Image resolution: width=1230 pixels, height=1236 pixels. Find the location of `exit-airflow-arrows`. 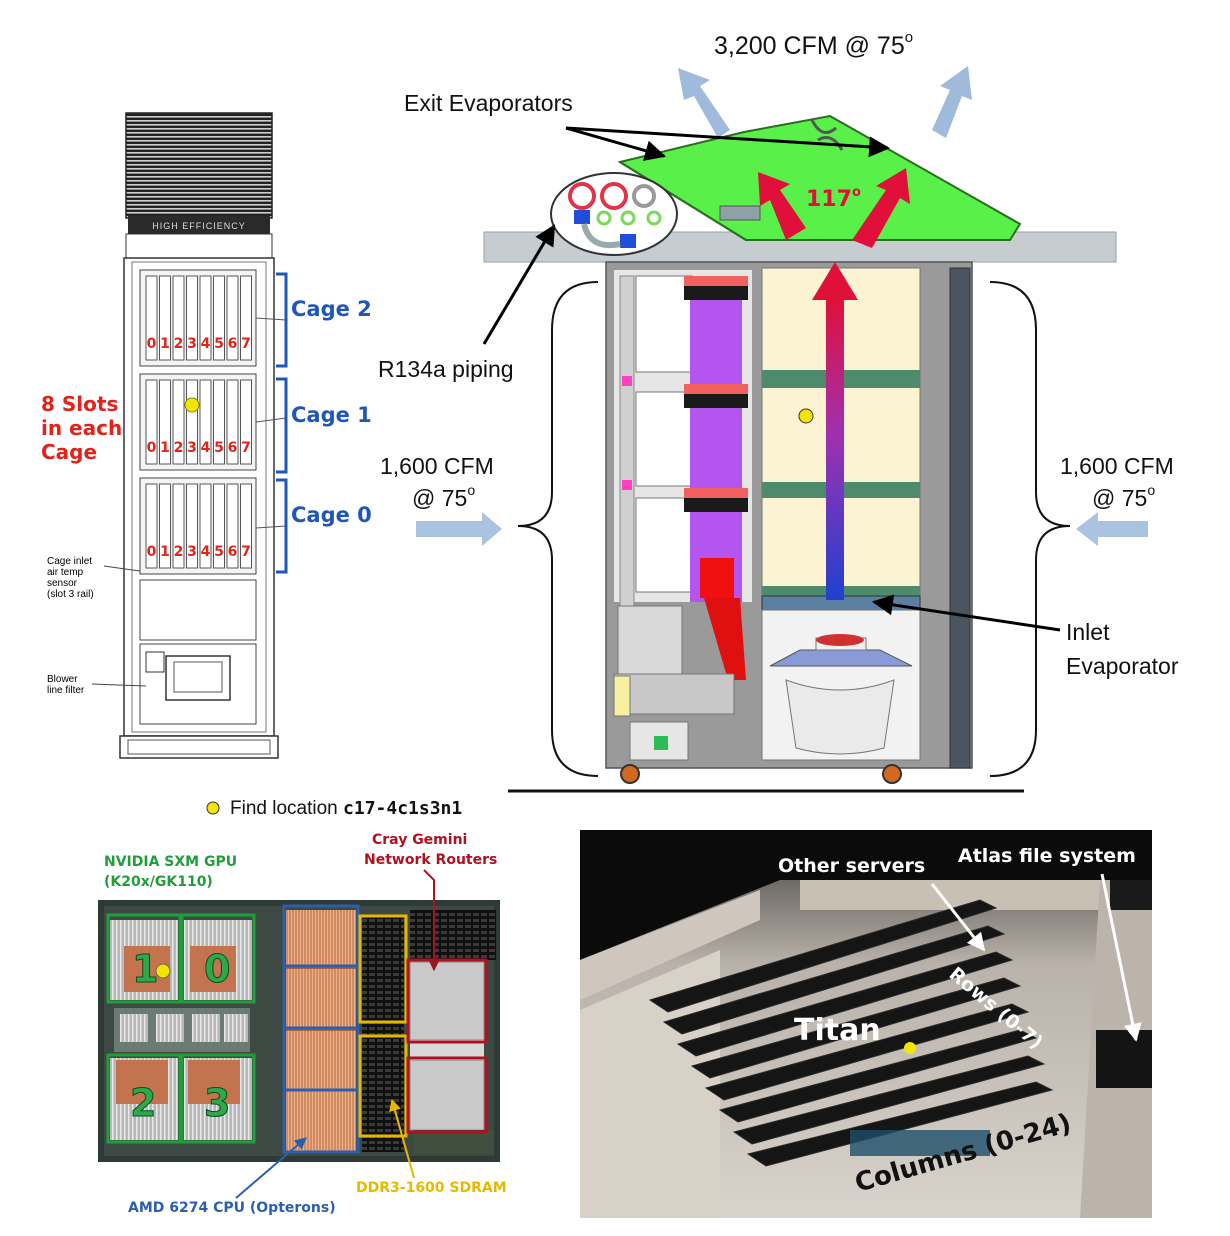

exit-airflow-arrows is located at coordinates (825, 157).